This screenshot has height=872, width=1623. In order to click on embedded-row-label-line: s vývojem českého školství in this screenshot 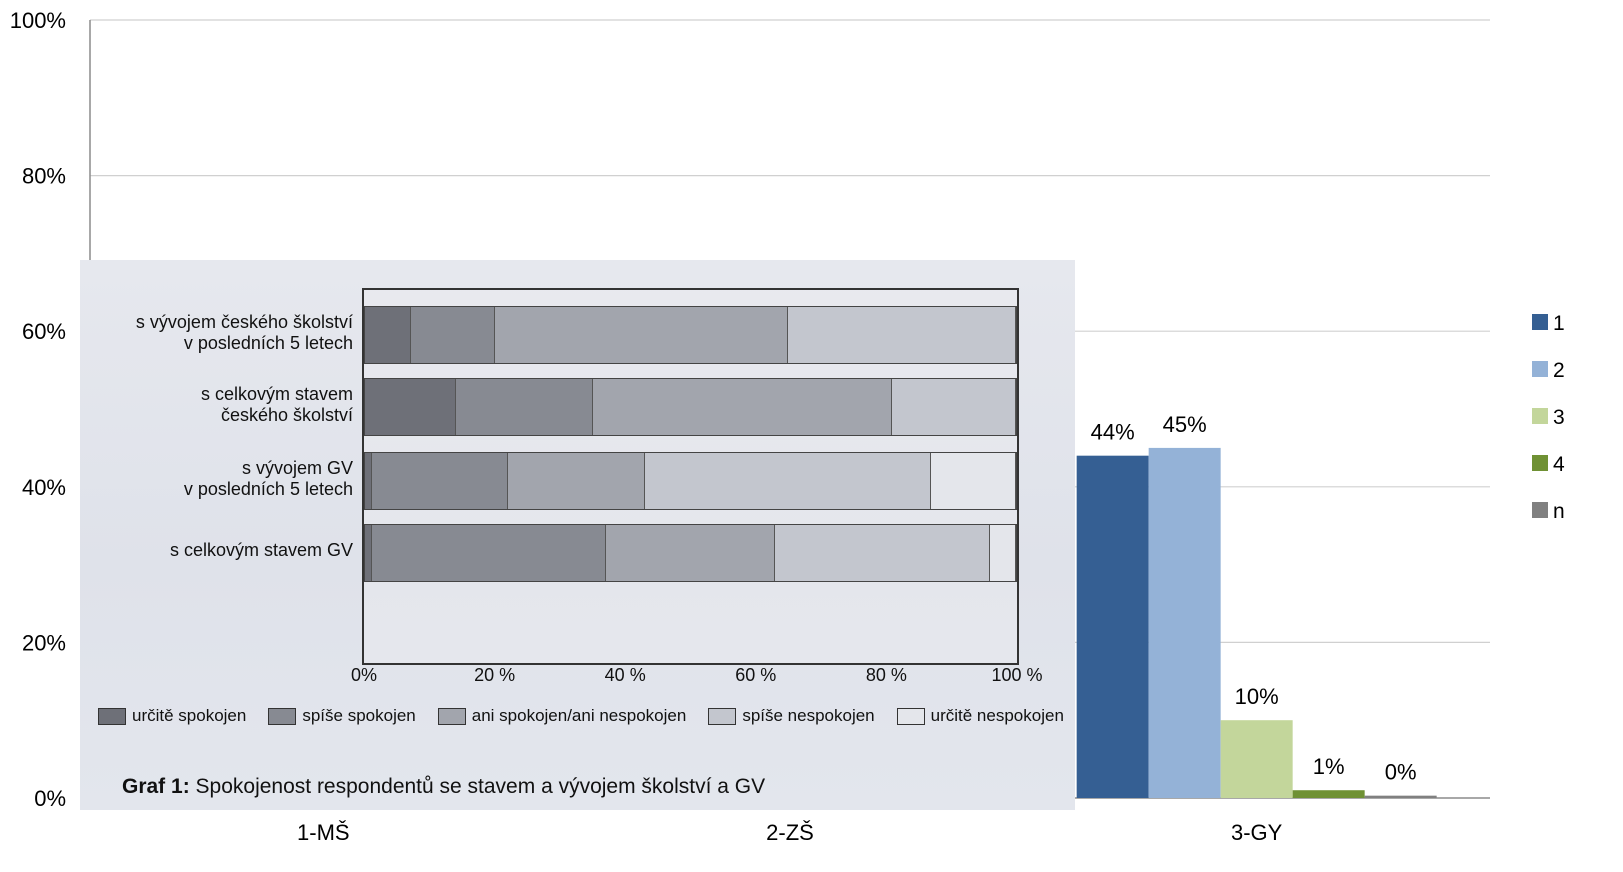, I will do `click(244, 322)`.